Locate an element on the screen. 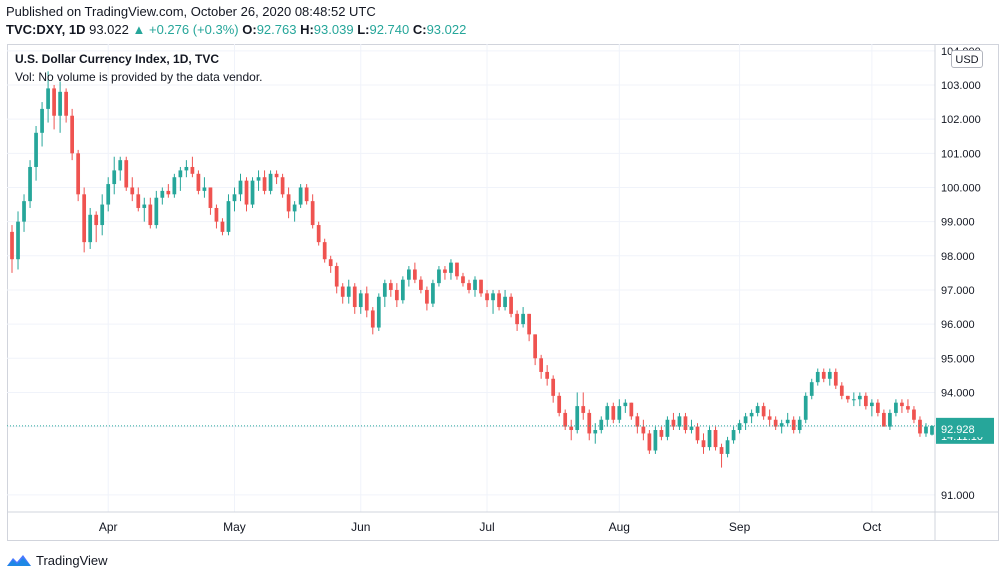 Image resolution: width=1006 pixels, height=578 pixels. tradingview-logo-icon is located at coordinates (19, 560).